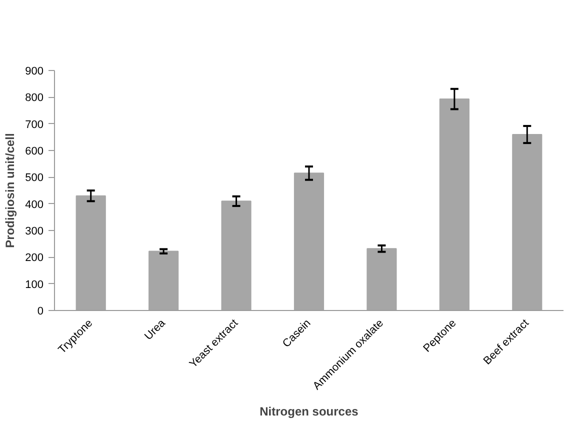 Image resolution: width=585 pixels, height=423 pixels. What do you see at coordinates (34, 72) in the screenshot?
I see `y-tick-label: 900` at bounding box center [34, 72].